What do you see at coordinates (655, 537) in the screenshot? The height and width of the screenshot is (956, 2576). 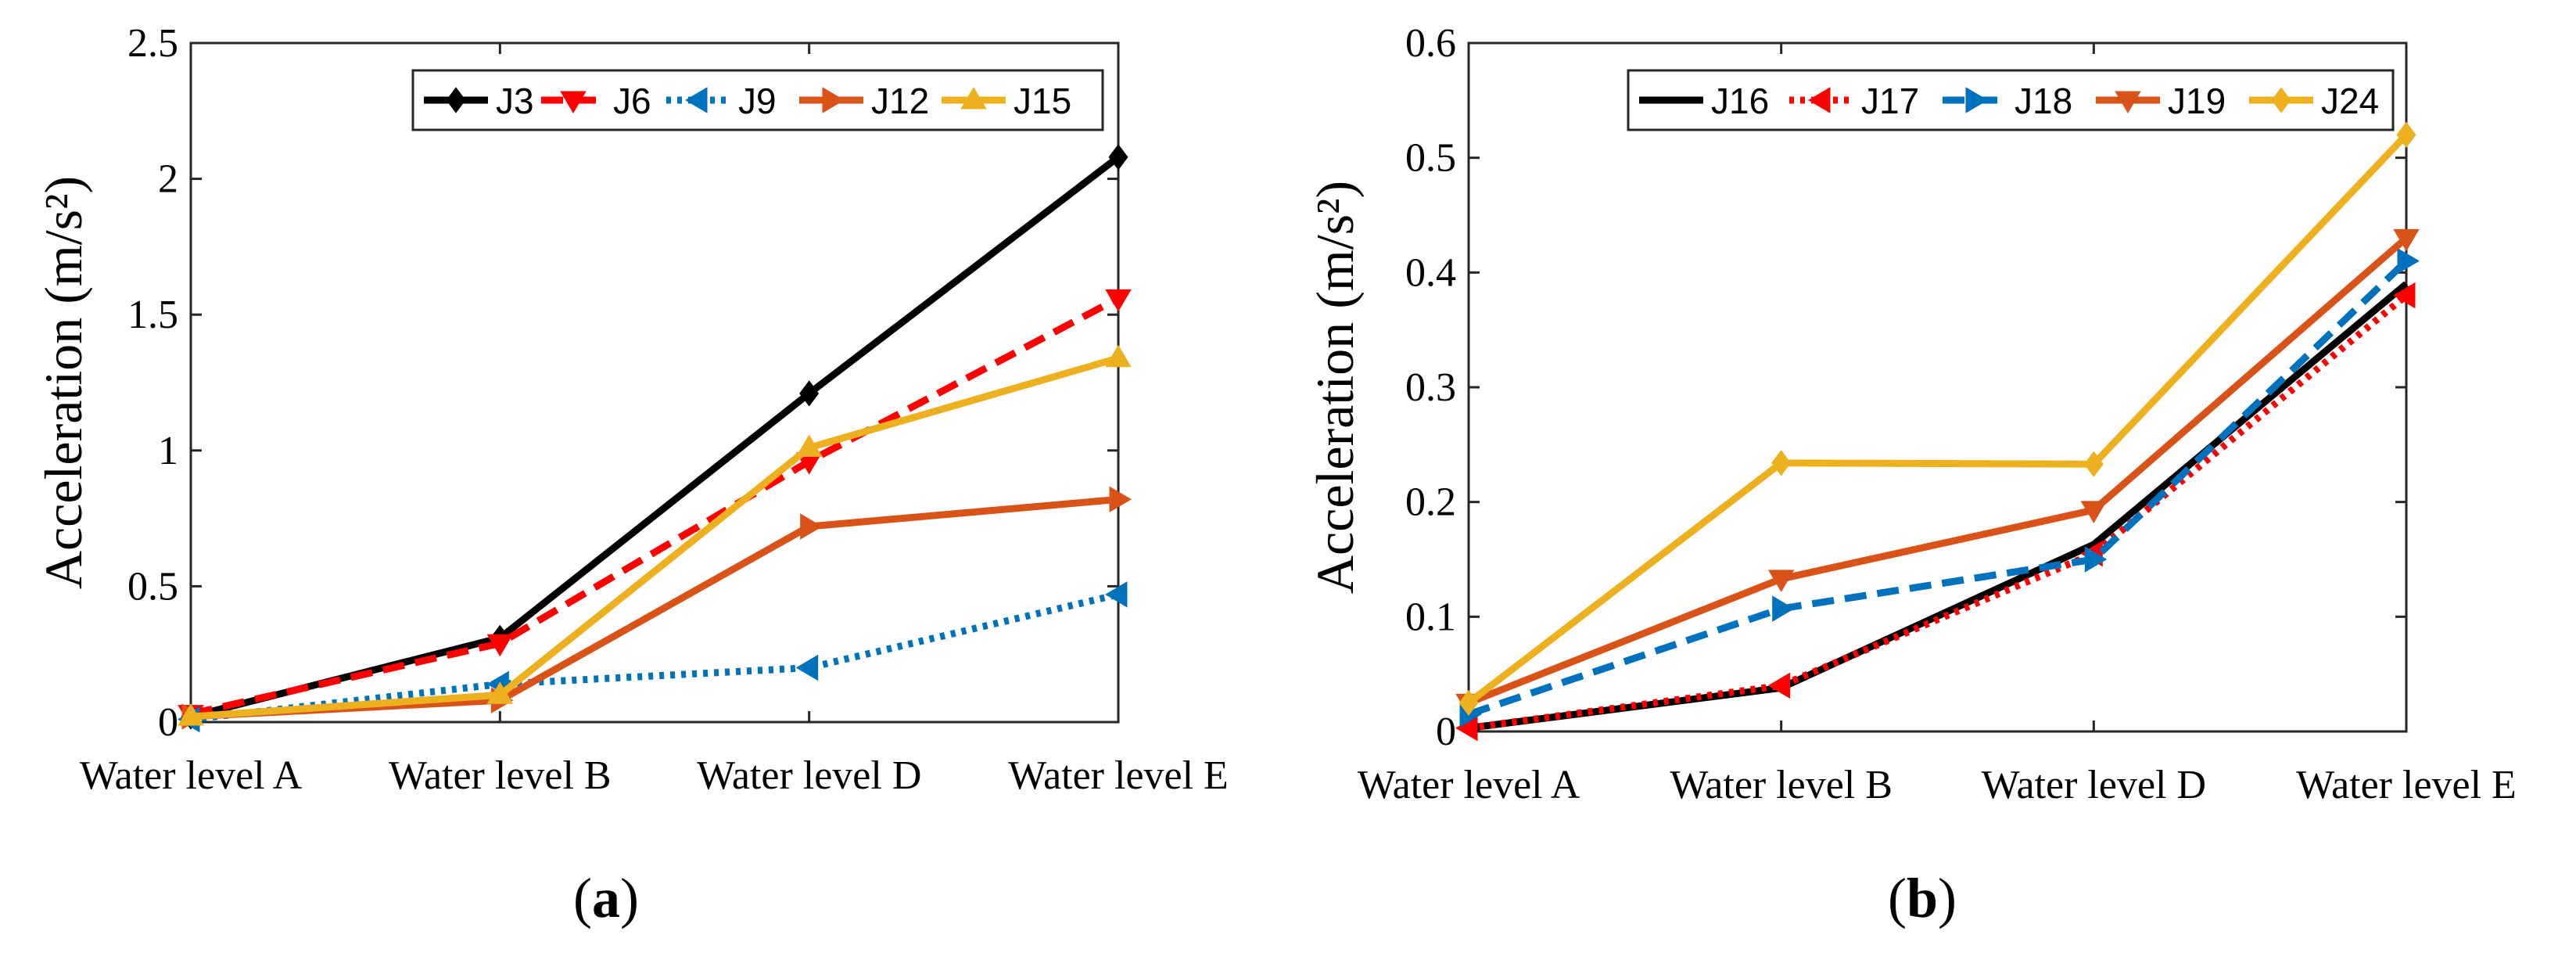 I see `chart-a-series-j15-line` at bounding box center [655, 537].